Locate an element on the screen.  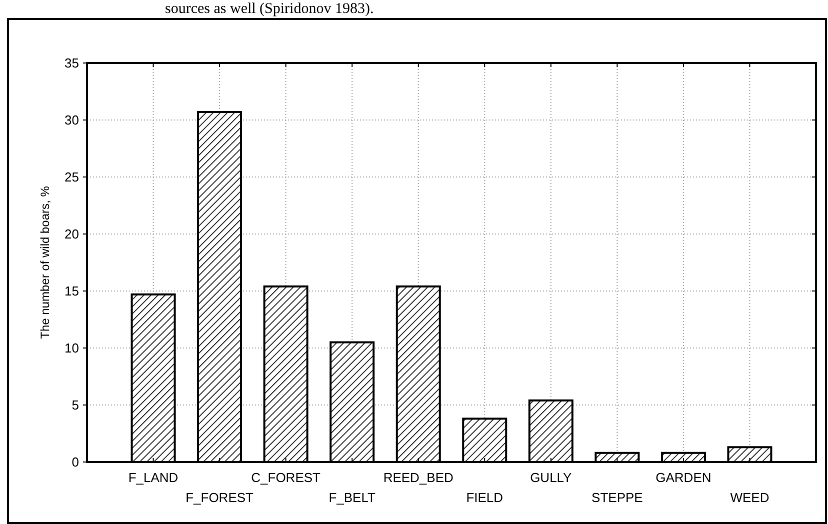
x-tick-label: C_FOREST is located at coordinates (286, 477).